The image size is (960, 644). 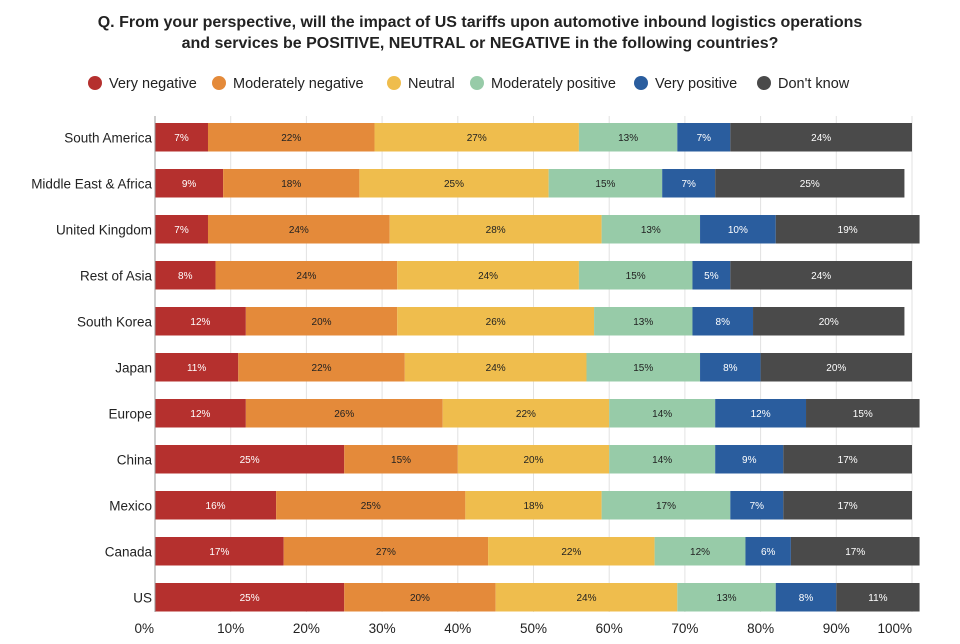 I want to click on bar-us-don-t-know, so click(x=878, y=597).